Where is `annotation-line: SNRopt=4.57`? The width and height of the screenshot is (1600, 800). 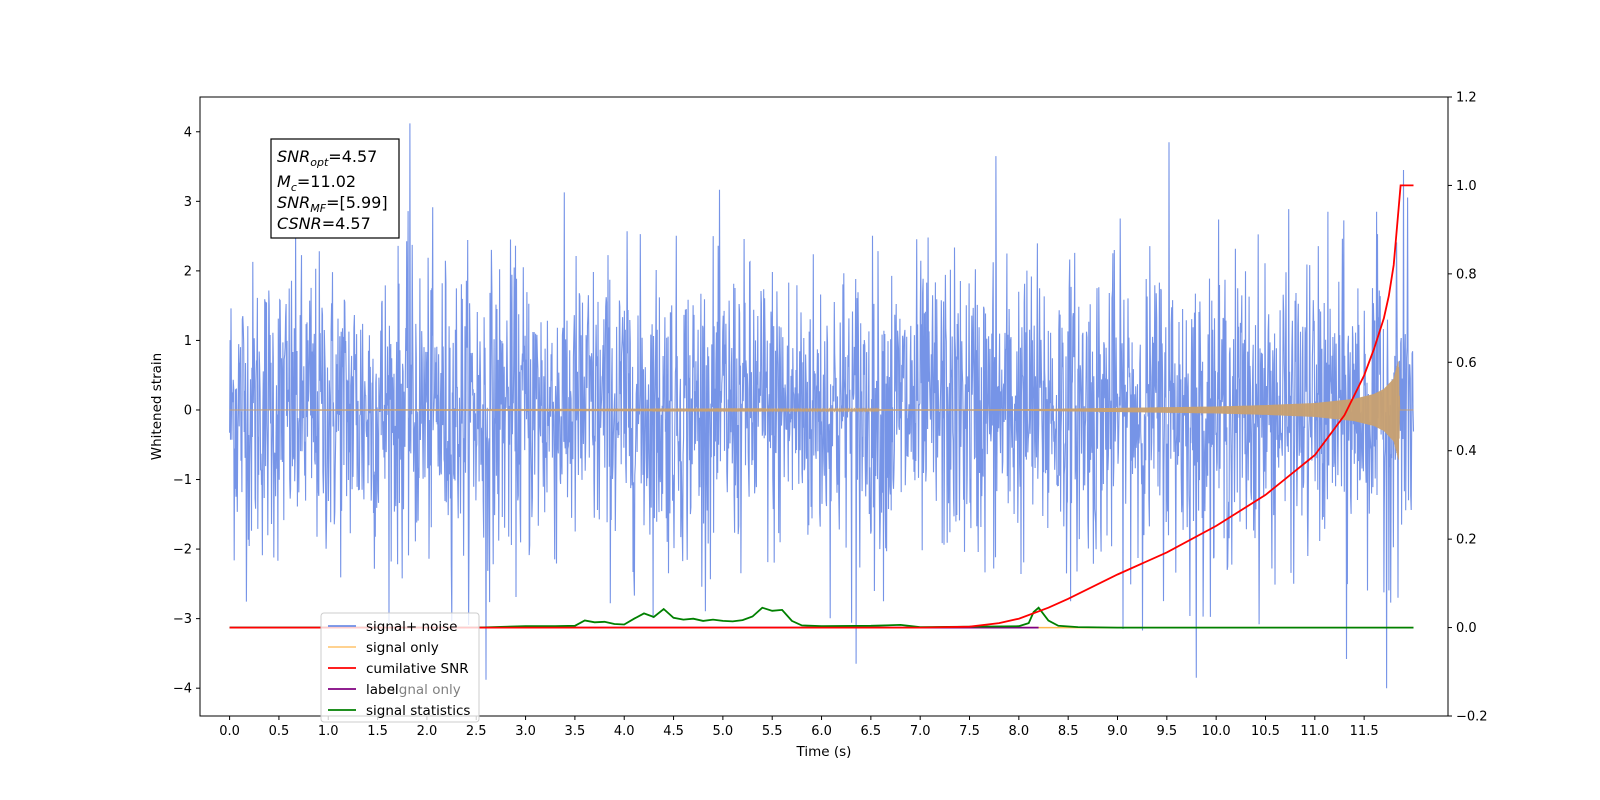
annotation-line: SNRopt=4.57 is located at coordinates (327, 158).